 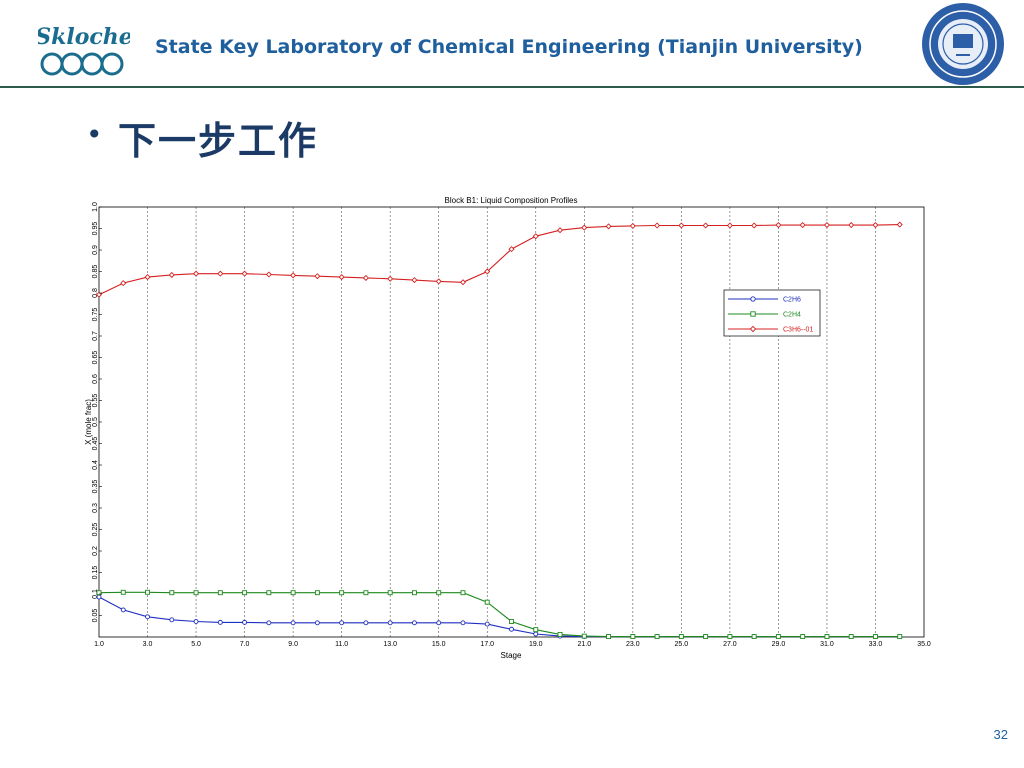 I want to click on series-line-C2H6, so click(x=499, y=617).